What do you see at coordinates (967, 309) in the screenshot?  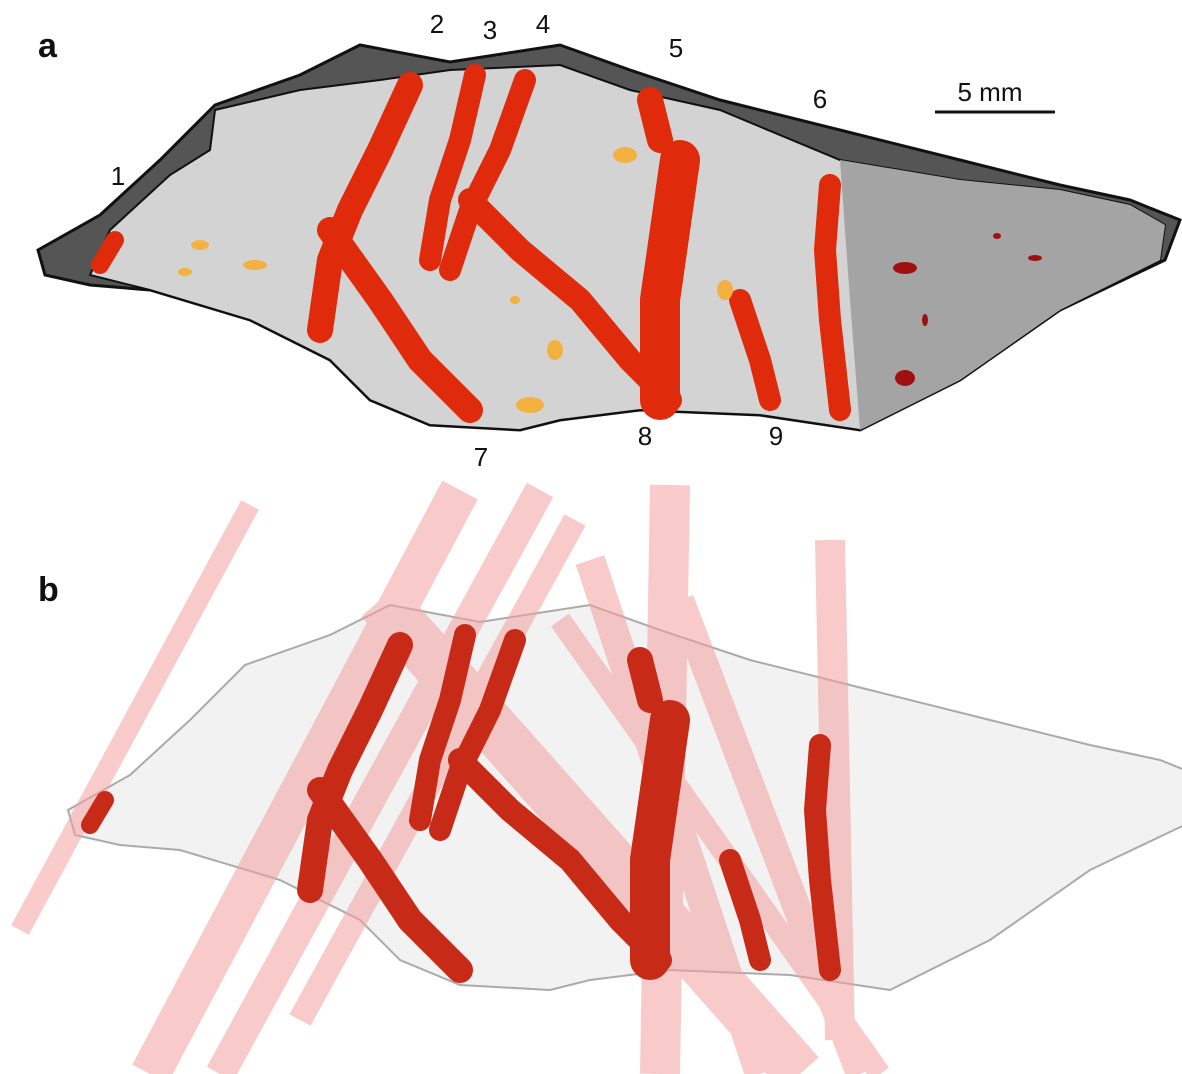 I see `dark-spots` at bounding box center [967, 309].